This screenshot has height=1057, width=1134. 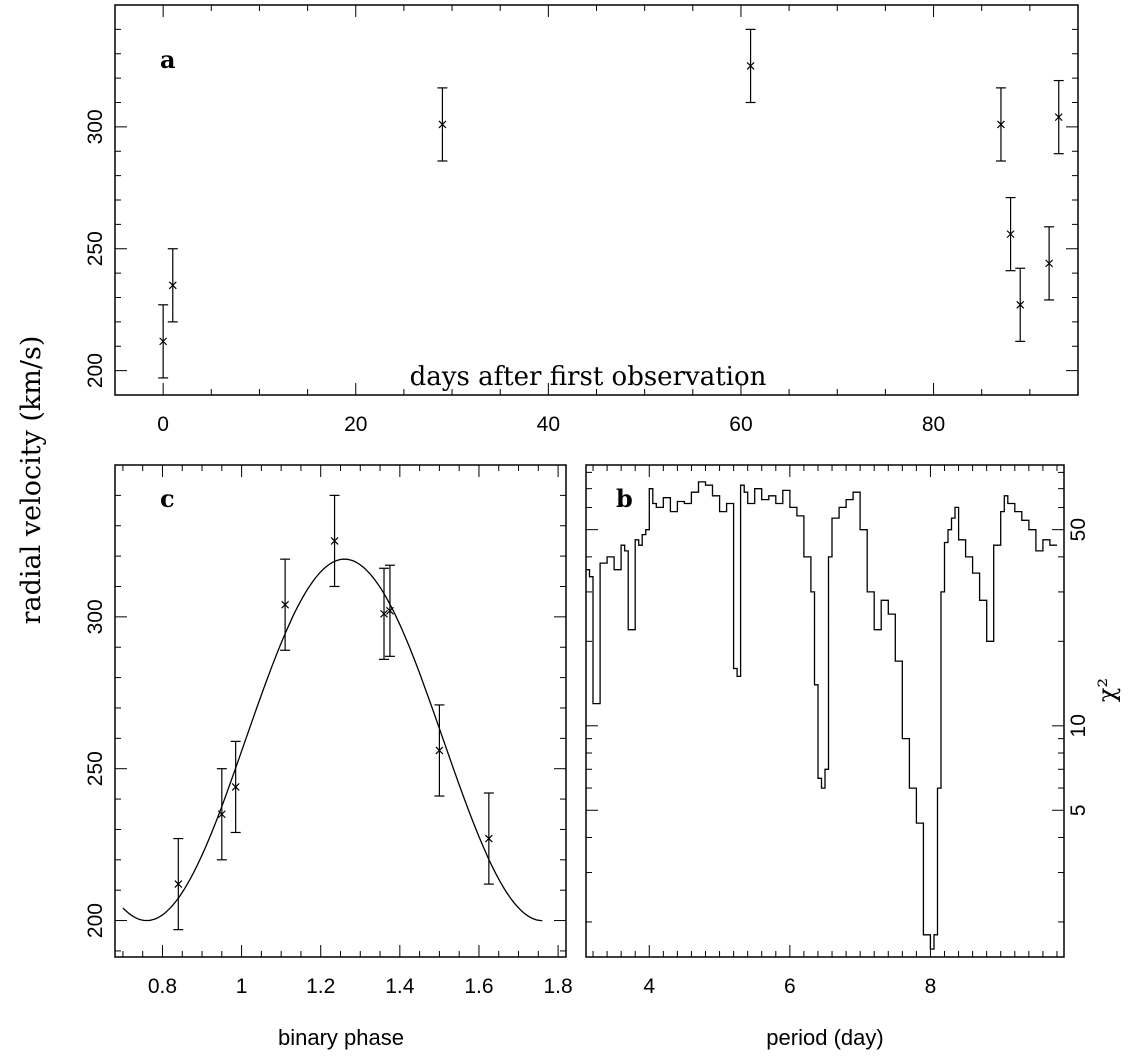 What do you see at coordinates (478, 986) in the screenshot?
I see `panel-c-x-tick-label: 1.6` at bounding box center [478, 986].